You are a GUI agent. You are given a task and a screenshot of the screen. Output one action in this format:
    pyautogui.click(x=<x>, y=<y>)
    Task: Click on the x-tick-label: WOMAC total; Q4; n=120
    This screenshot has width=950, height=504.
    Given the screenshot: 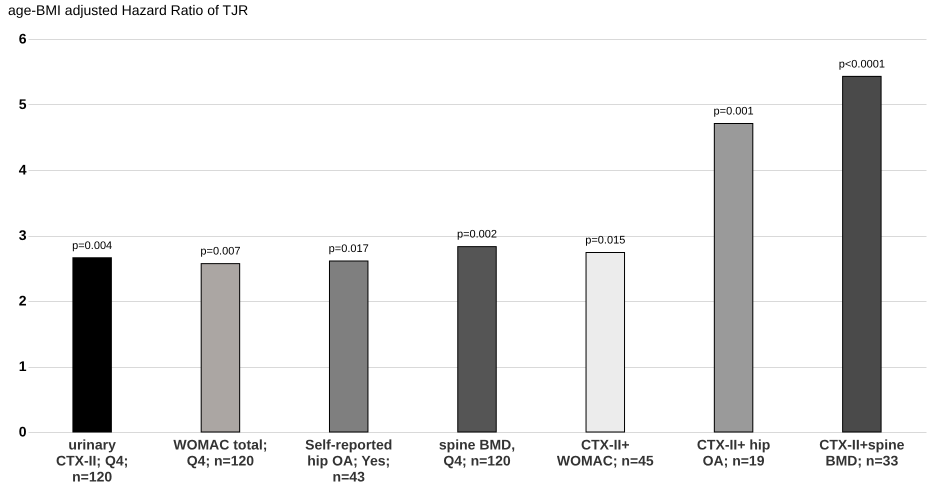 What is the action you would take?
    pyautogui.click(x=220, y=452)
    